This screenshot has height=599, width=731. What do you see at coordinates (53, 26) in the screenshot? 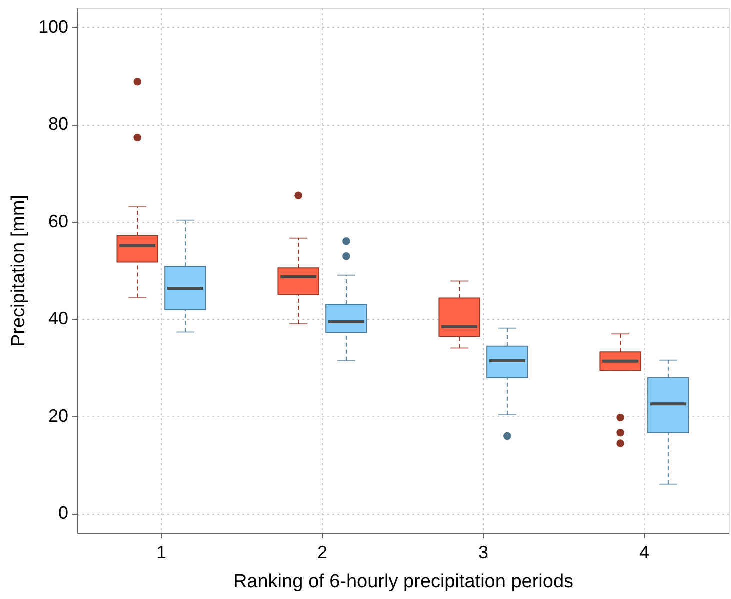
I see `y-tick-label: 100` at bounding box center [53, 26].